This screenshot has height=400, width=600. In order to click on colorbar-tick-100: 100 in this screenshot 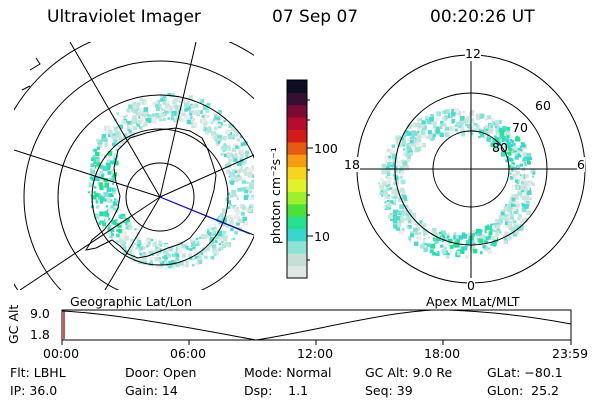, I will do `click(326, 148)`.